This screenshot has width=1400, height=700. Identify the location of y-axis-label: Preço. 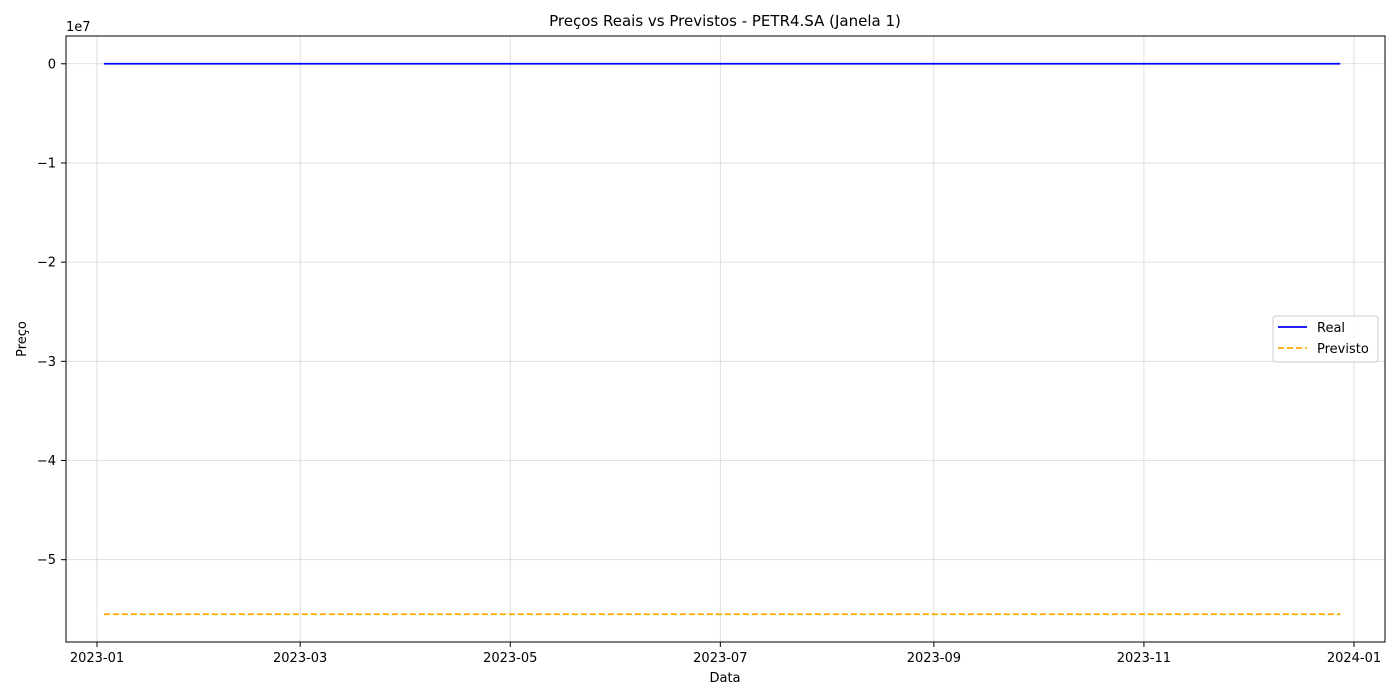
(22, 339).